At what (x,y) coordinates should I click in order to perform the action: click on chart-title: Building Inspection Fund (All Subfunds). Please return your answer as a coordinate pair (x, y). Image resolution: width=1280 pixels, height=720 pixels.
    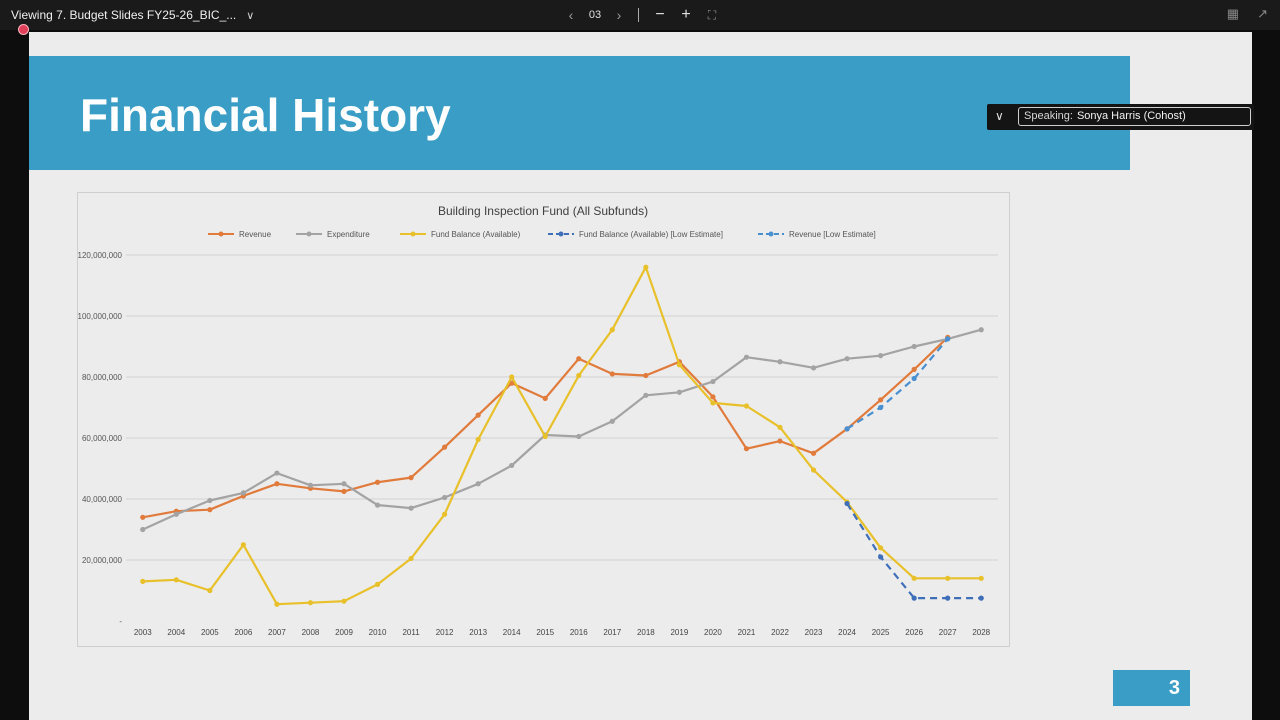
    Looking at the image, I should click on (543, 211).